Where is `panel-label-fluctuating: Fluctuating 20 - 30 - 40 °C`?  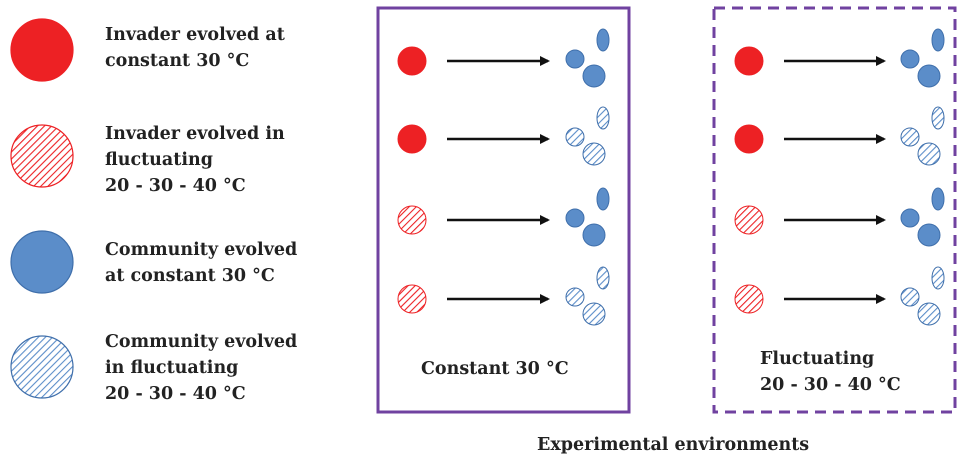 panel-label-fluctuating: Fluctuating 20 - 30 - 40 °C is located at coordinates (830, 372).